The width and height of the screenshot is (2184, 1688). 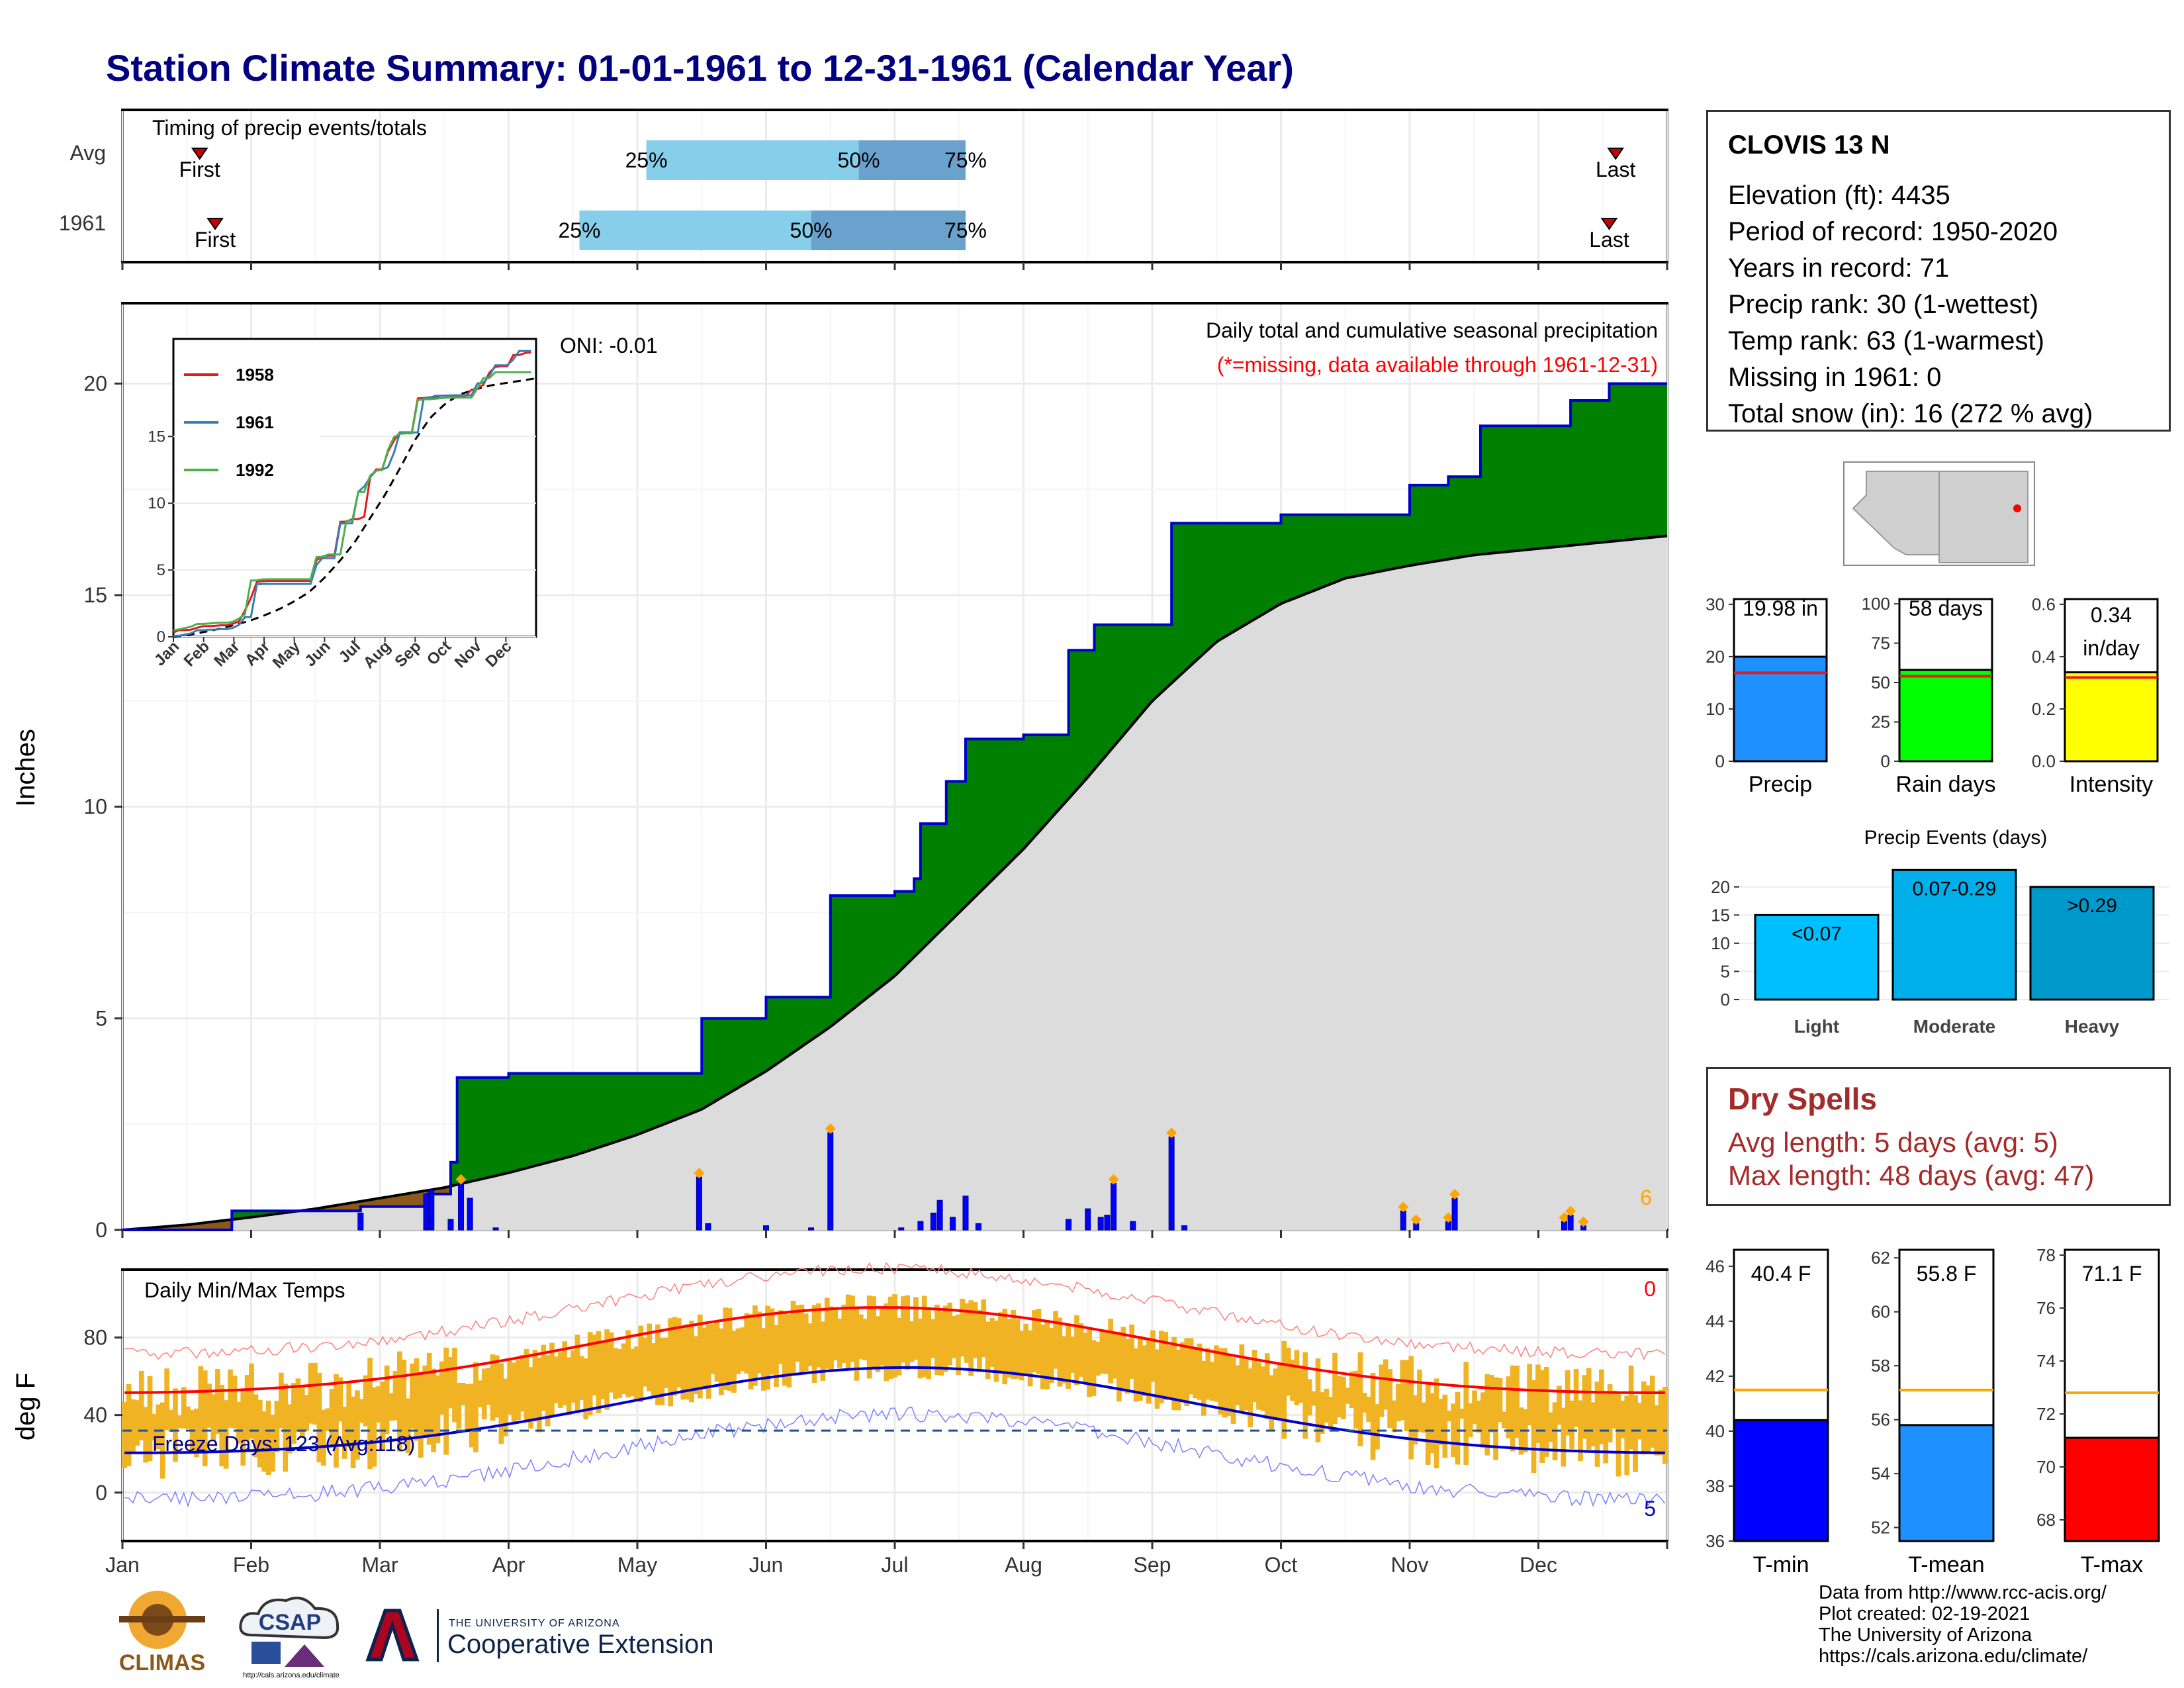 What do you see at coordinates (966, 160) in the screenshot?
I see `quartile-label: 75%` at bounding box center [966, 160].